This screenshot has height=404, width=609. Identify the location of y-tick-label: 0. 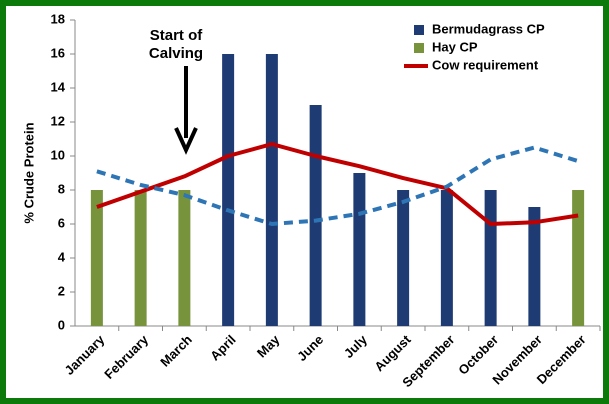
(61, 324).